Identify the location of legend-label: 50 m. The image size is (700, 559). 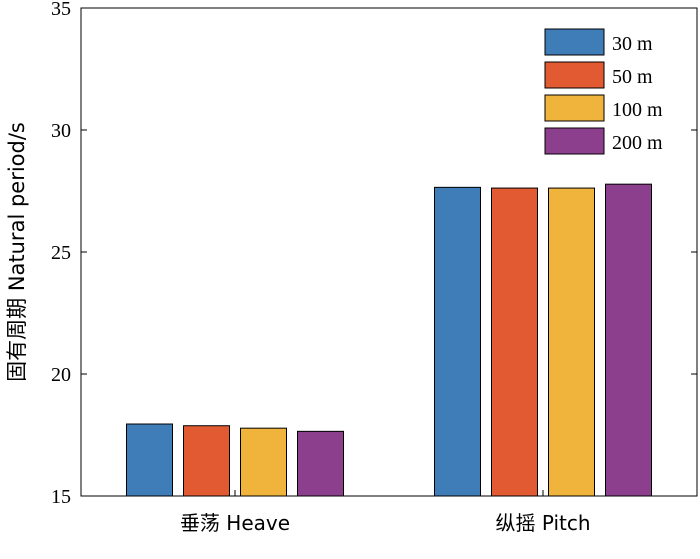
(632, 77).